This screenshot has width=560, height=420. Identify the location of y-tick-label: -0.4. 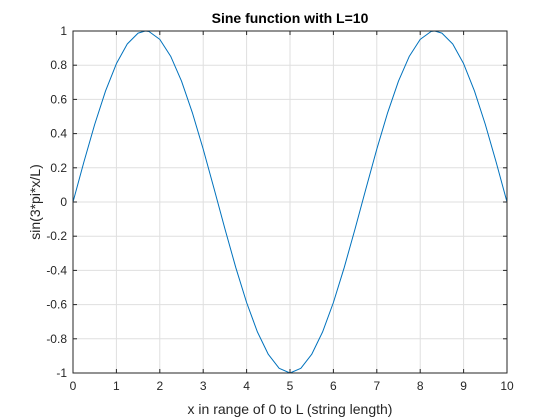
(56, 270).